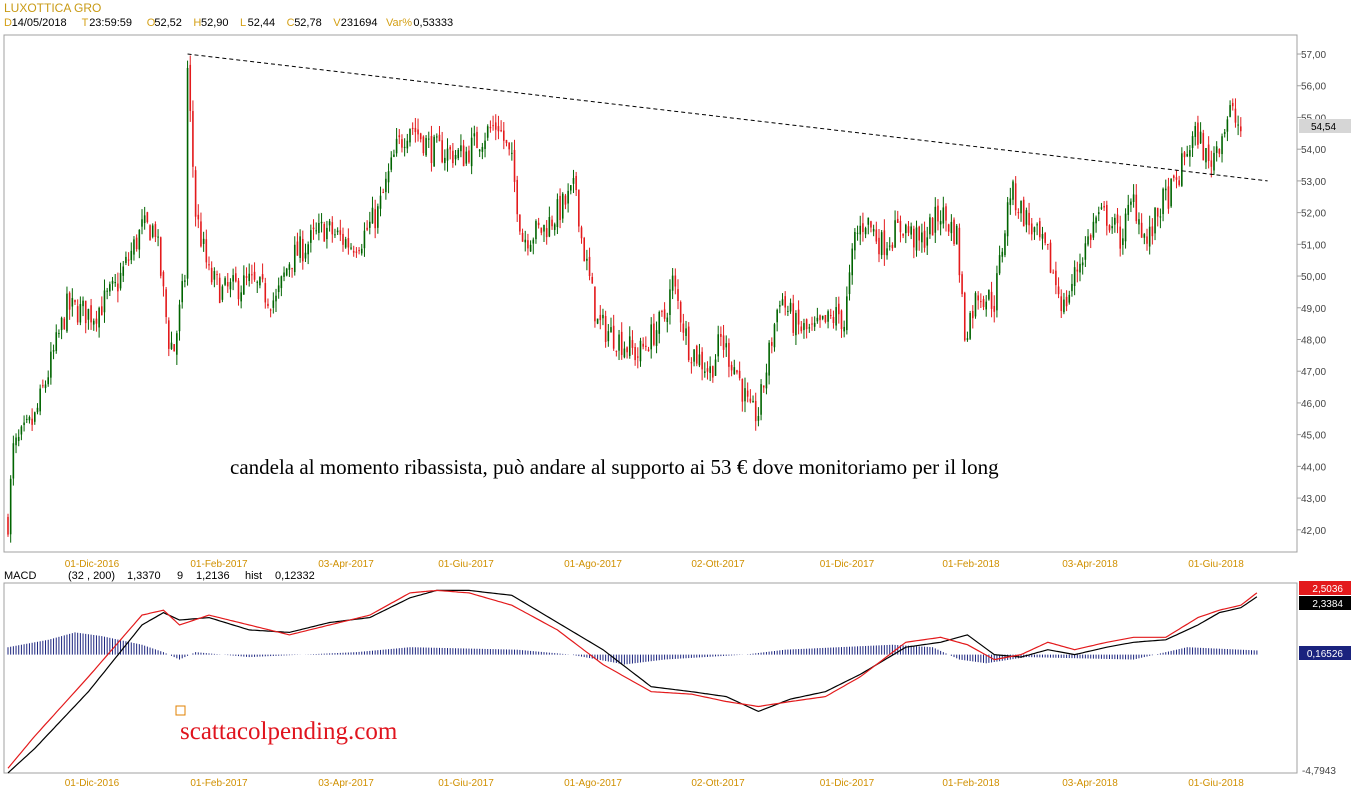 The width and height of the screenshot is (1352, 800). Describe the element at coordinates (289, 731) in the screenshot. I see `watermark: scattacolpending.com` at that location.